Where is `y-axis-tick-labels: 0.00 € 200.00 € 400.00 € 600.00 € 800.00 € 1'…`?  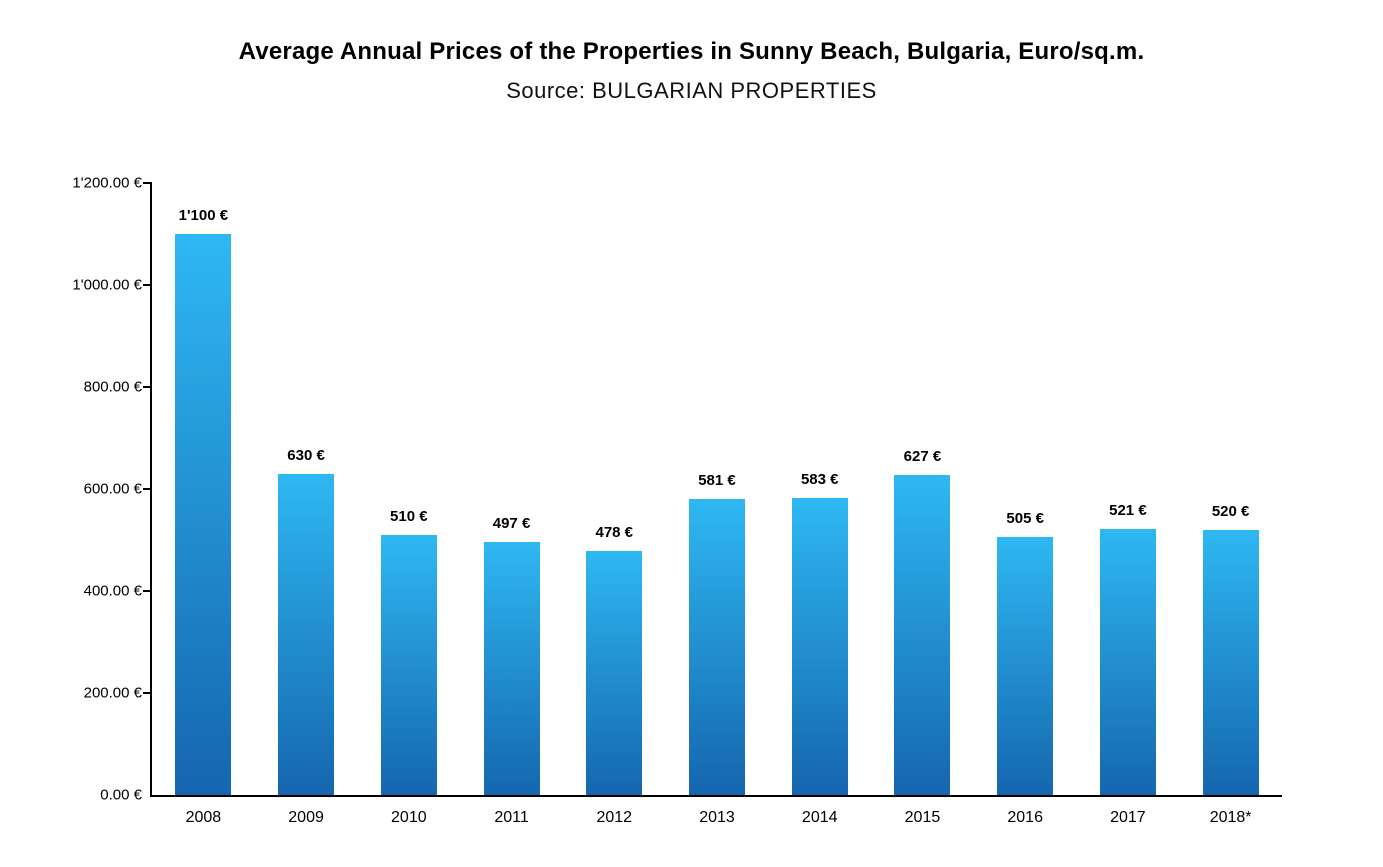 y-axis-tick-labels: 0.00 € 200.00 € 400.00 € 600.00 € 800.00 € 1'… is located at coordinates (71, 489).